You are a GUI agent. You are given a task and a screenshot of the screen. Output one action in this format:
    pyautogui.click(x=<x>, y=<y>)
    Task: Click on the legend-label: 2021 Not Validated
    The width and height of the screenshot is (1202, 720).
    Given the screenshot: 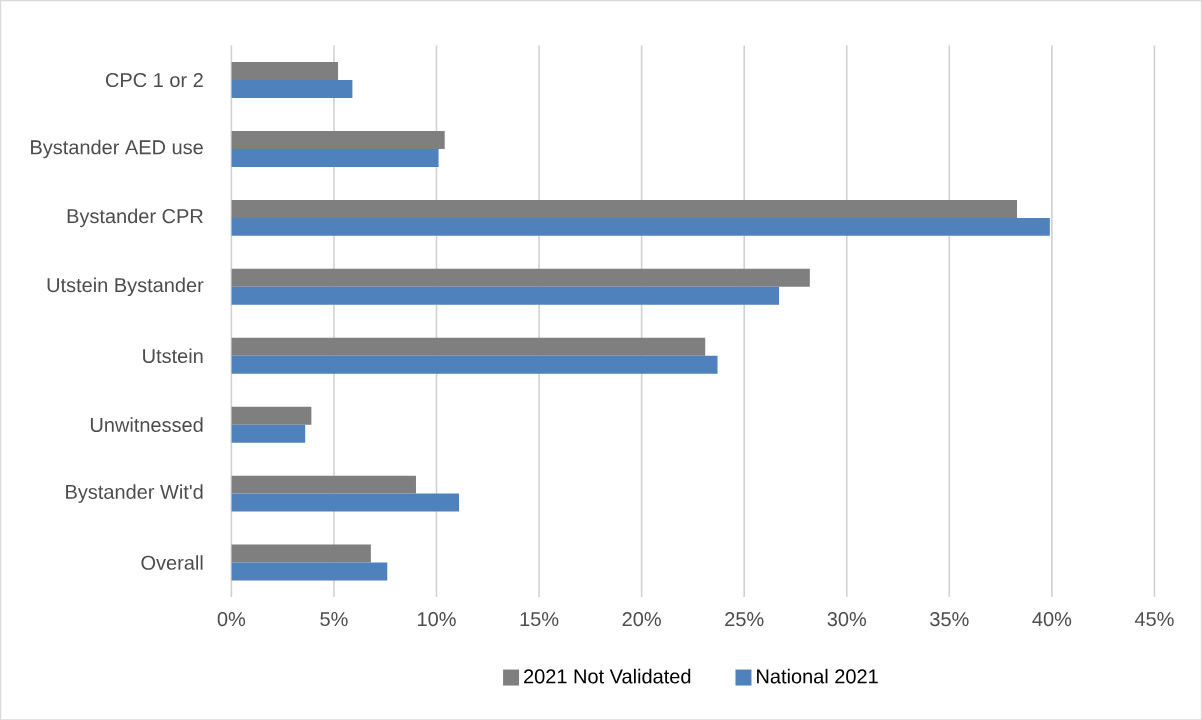 What is the action you would take?
    pyautogui.click(x=607, y=676)
    